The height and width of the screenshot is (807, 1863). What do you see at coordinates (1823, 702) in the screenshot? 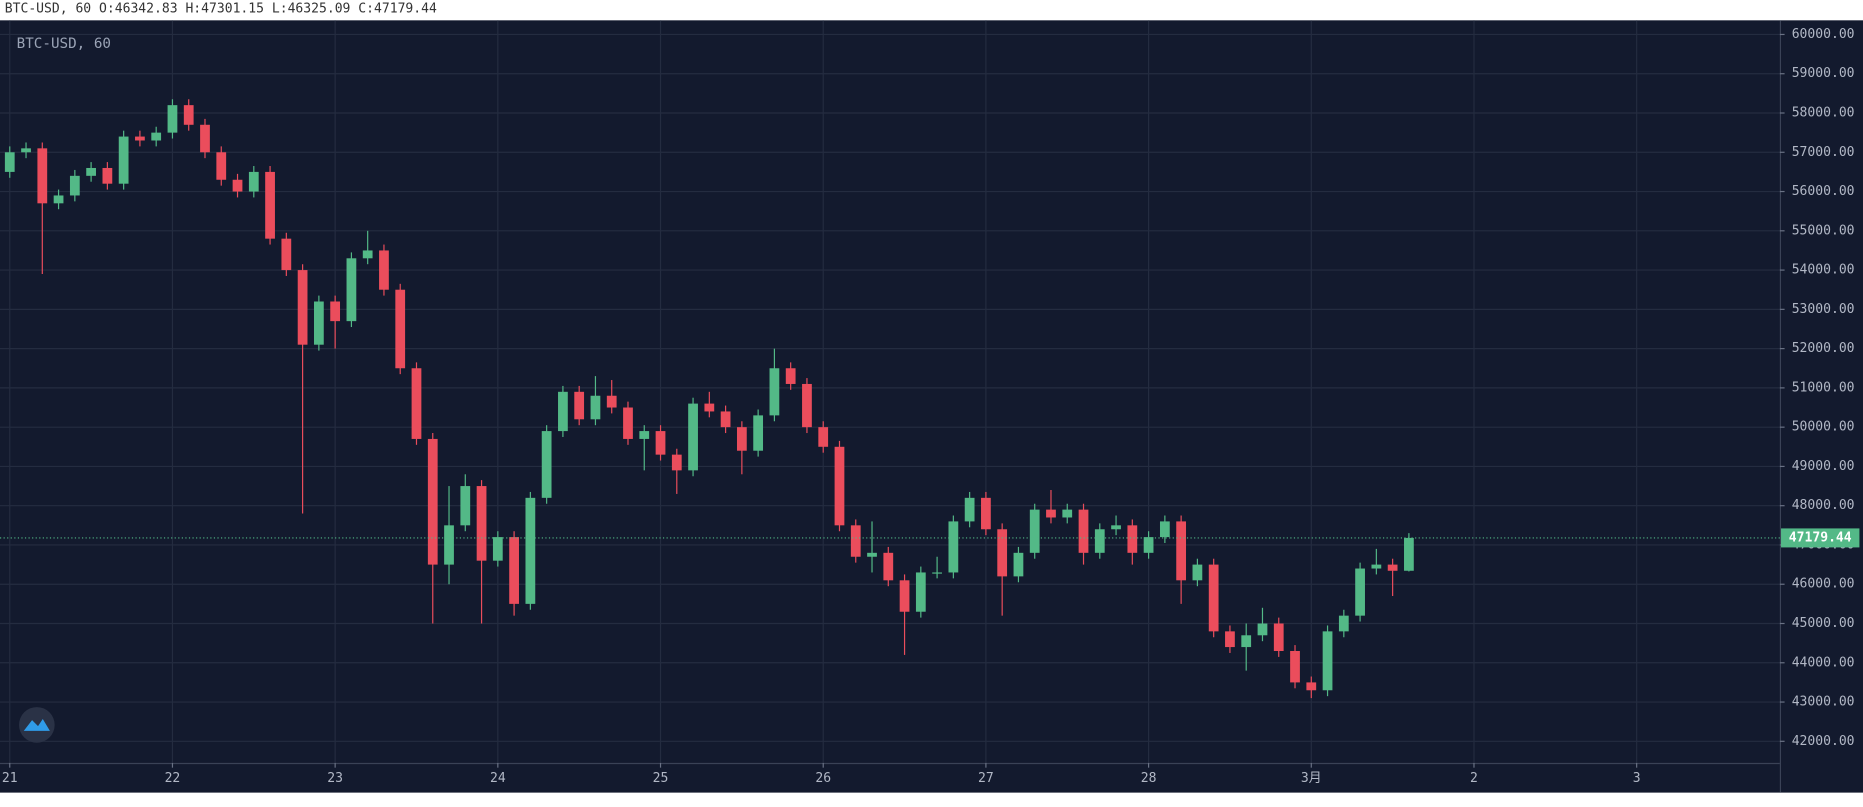
I see `y-tick-label: 43000.00` at bounding box center [1823, 702].